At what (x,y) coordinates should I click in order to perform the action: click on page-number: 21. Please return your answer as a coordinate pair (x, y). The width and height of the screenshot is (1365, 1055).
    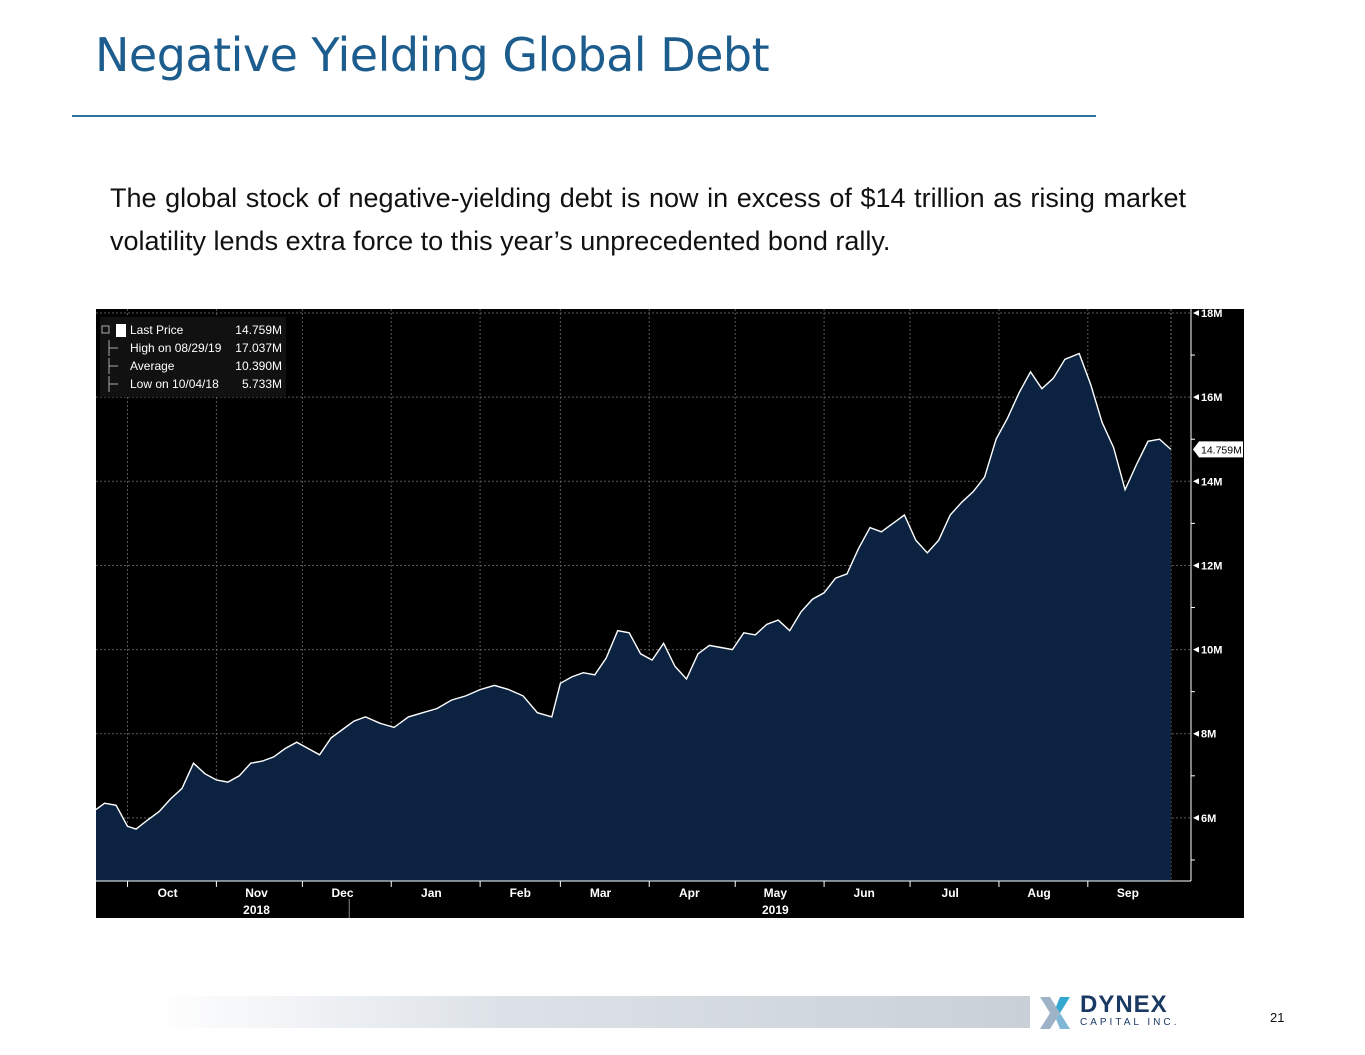
    Looking at the image, I should click on (1277, 1017).